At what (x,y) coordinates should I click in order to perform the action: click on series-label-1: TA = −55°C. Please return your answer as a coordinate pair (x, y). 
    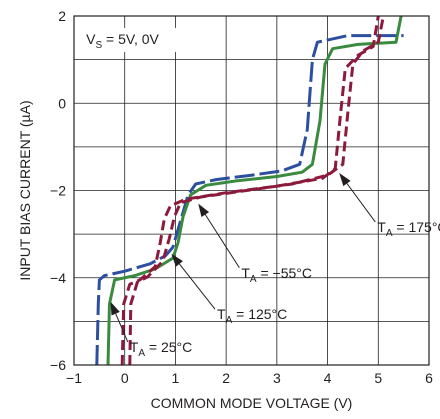
    Looking at the image, I should click on (255, 244).